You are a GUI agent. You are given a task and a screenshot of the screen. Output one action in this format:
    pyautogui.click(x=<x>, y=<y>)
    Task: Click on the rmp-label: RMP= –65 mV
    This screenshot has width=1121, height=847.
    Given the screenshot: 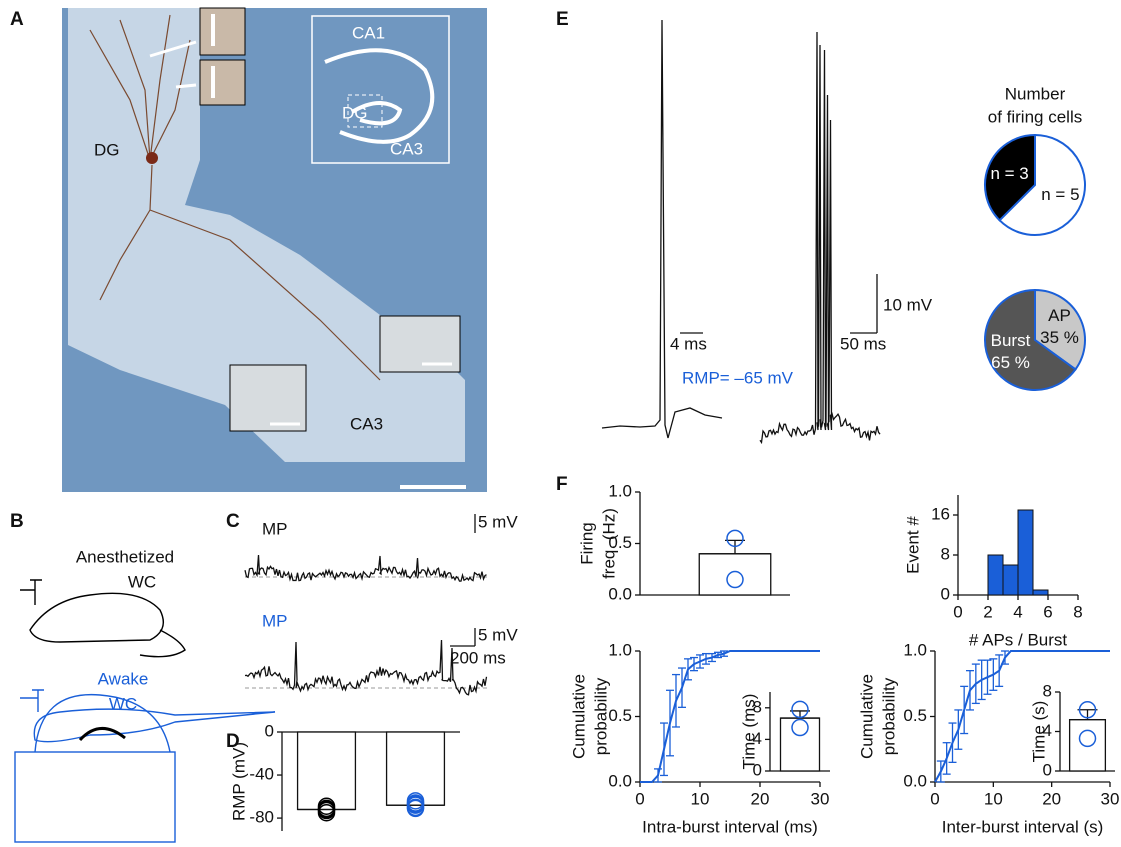 What is the action you would take?
    pyautogui.click(x=738, y=377)
    